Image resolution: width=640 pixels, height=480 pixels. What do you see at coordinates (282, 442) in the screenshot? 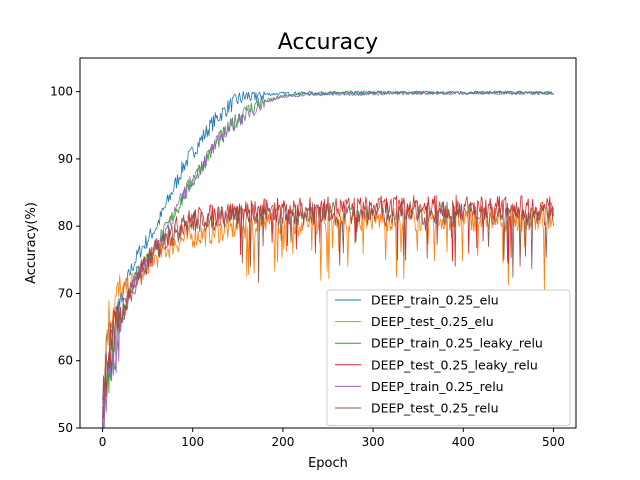
I see `x-tick-label: 200` at bounding box center [282, 442].